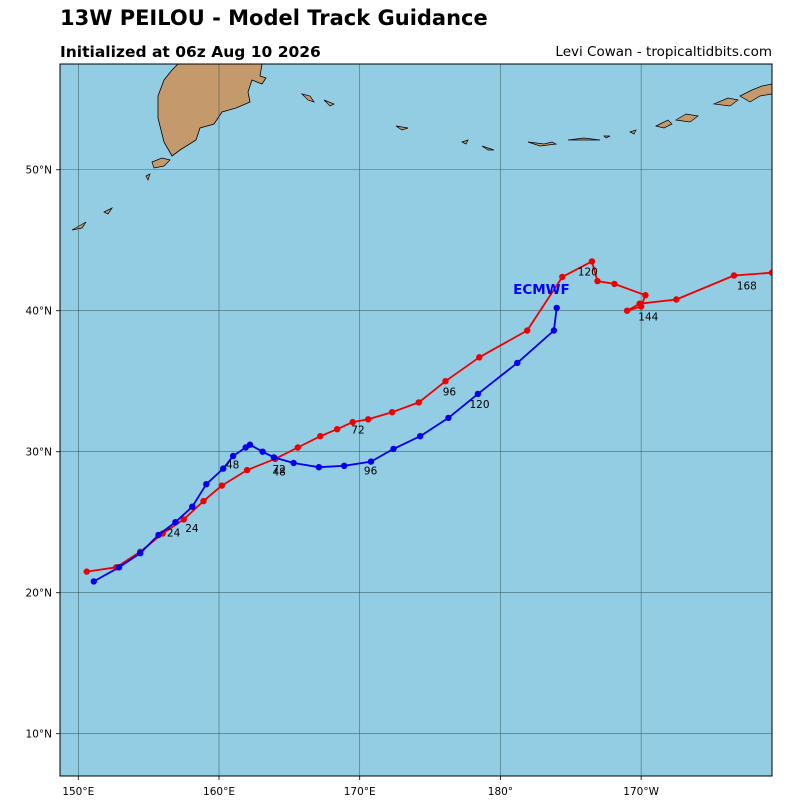 This screenshot has width=800, height=800. What do you see at coordinates (212, 110) in the screenshot?
I see `kamchatka-landmass` at bounding box center [212, 110].